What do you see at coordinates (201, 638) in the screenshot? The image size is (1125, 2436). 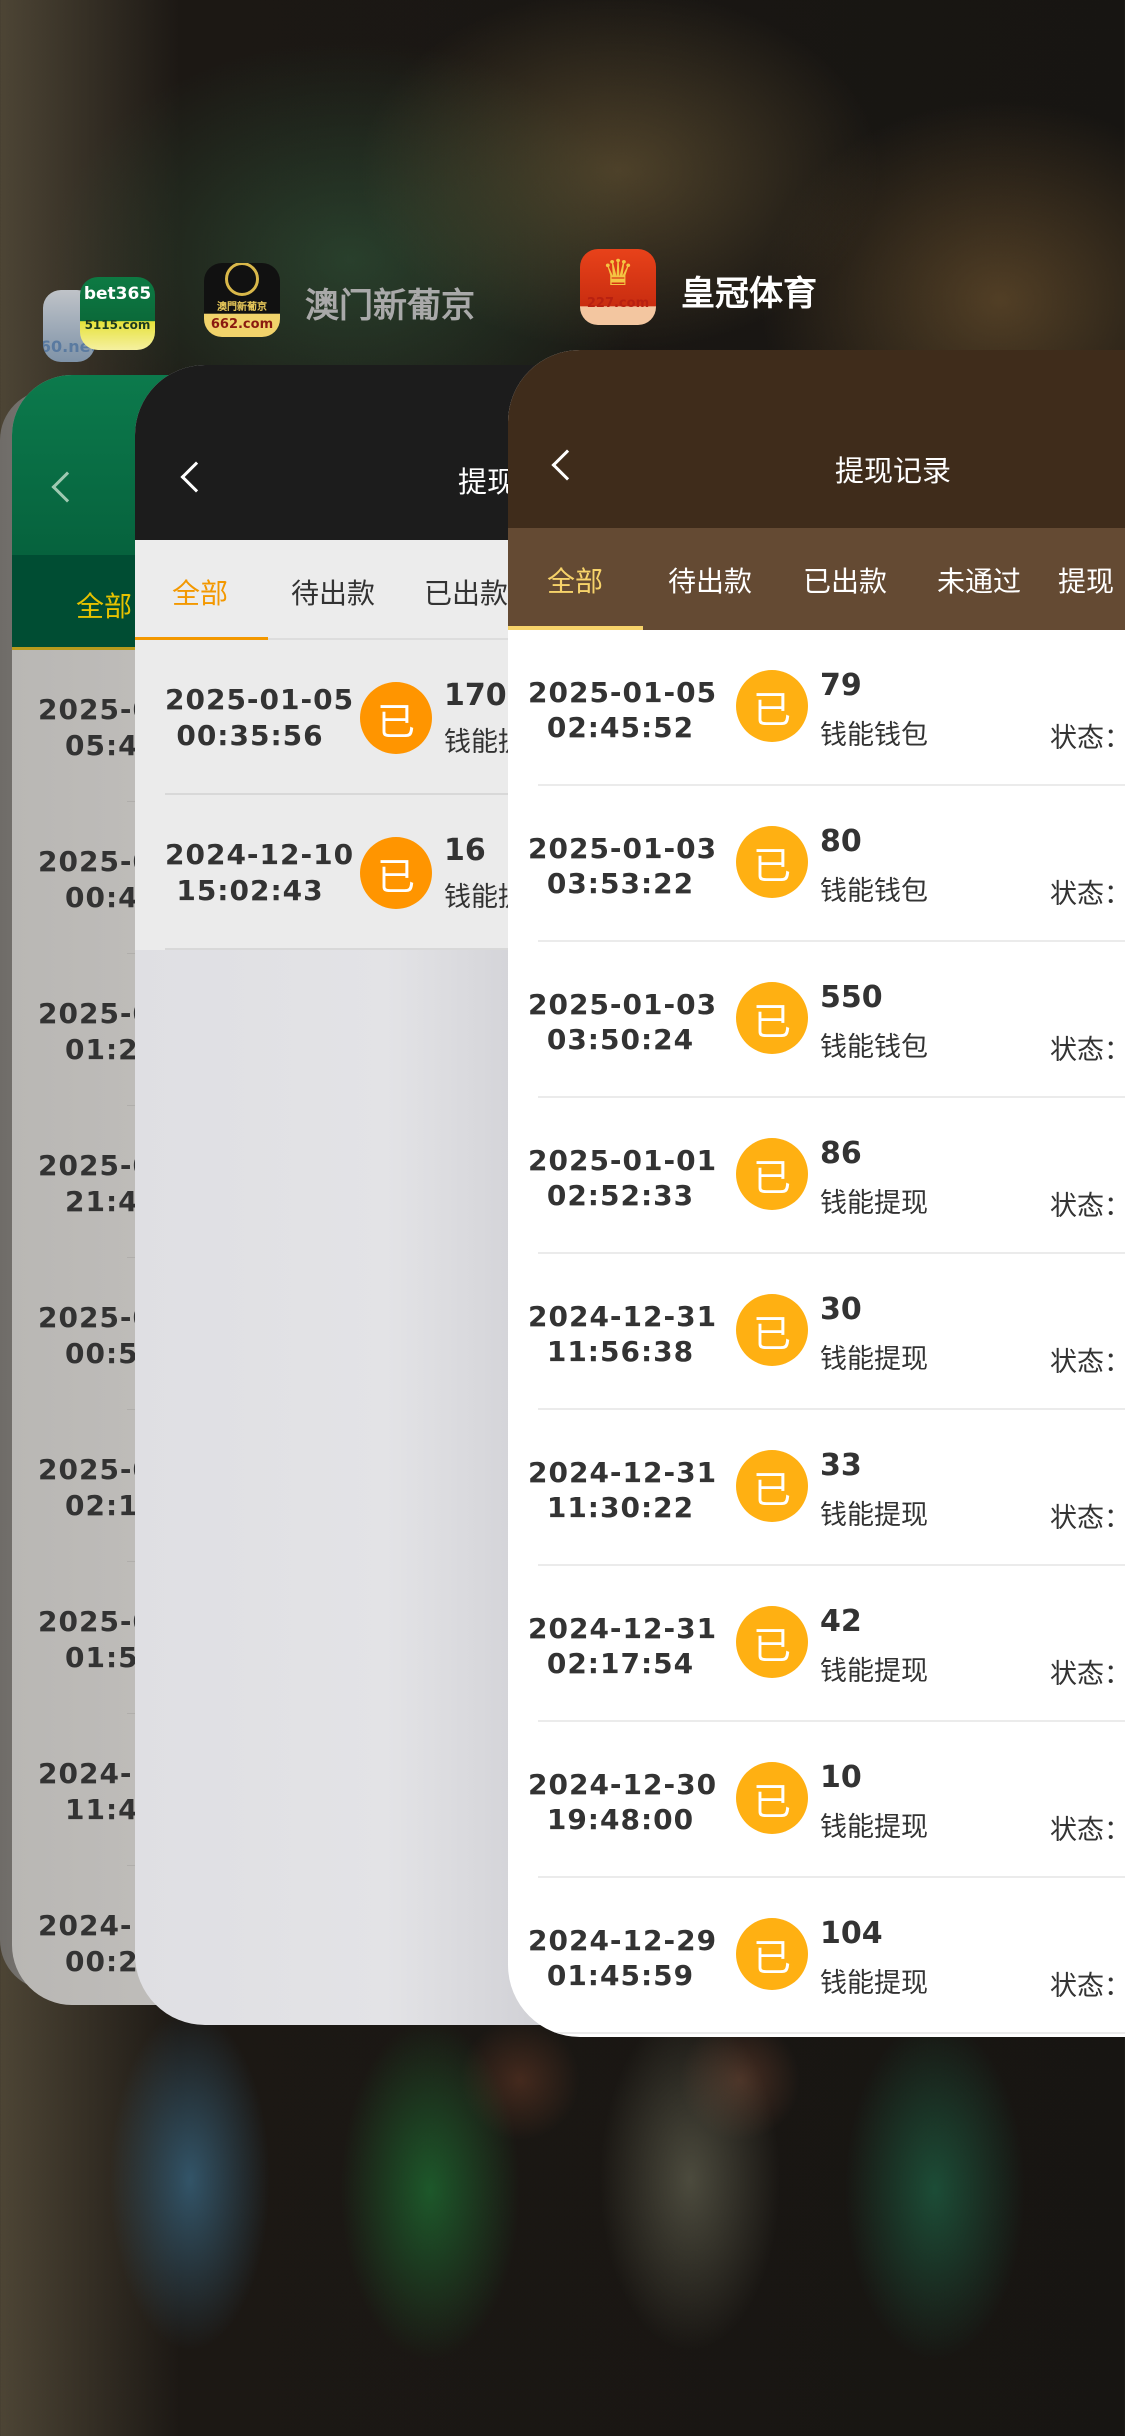 I see `active-tab-underline` at bounding box center [201, 638].